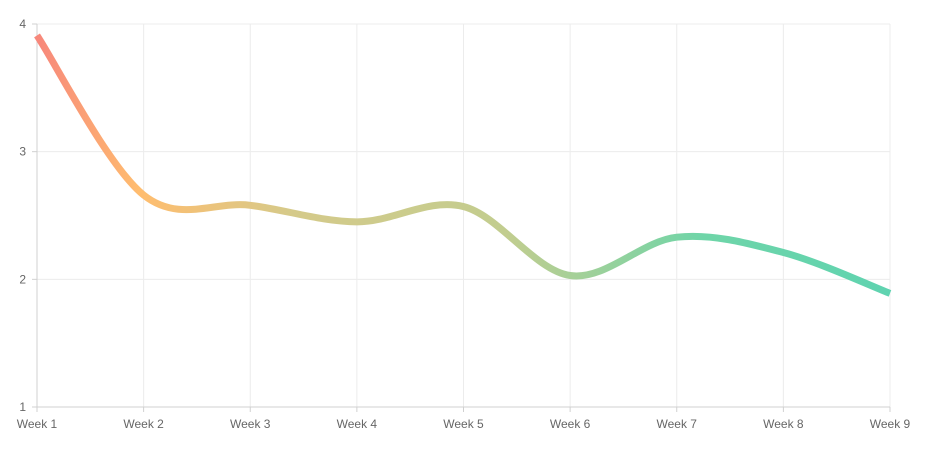  Describe the element at coordinates (570, 424) in the screenshot. I see `x-tick-label: Week 6` at that location.